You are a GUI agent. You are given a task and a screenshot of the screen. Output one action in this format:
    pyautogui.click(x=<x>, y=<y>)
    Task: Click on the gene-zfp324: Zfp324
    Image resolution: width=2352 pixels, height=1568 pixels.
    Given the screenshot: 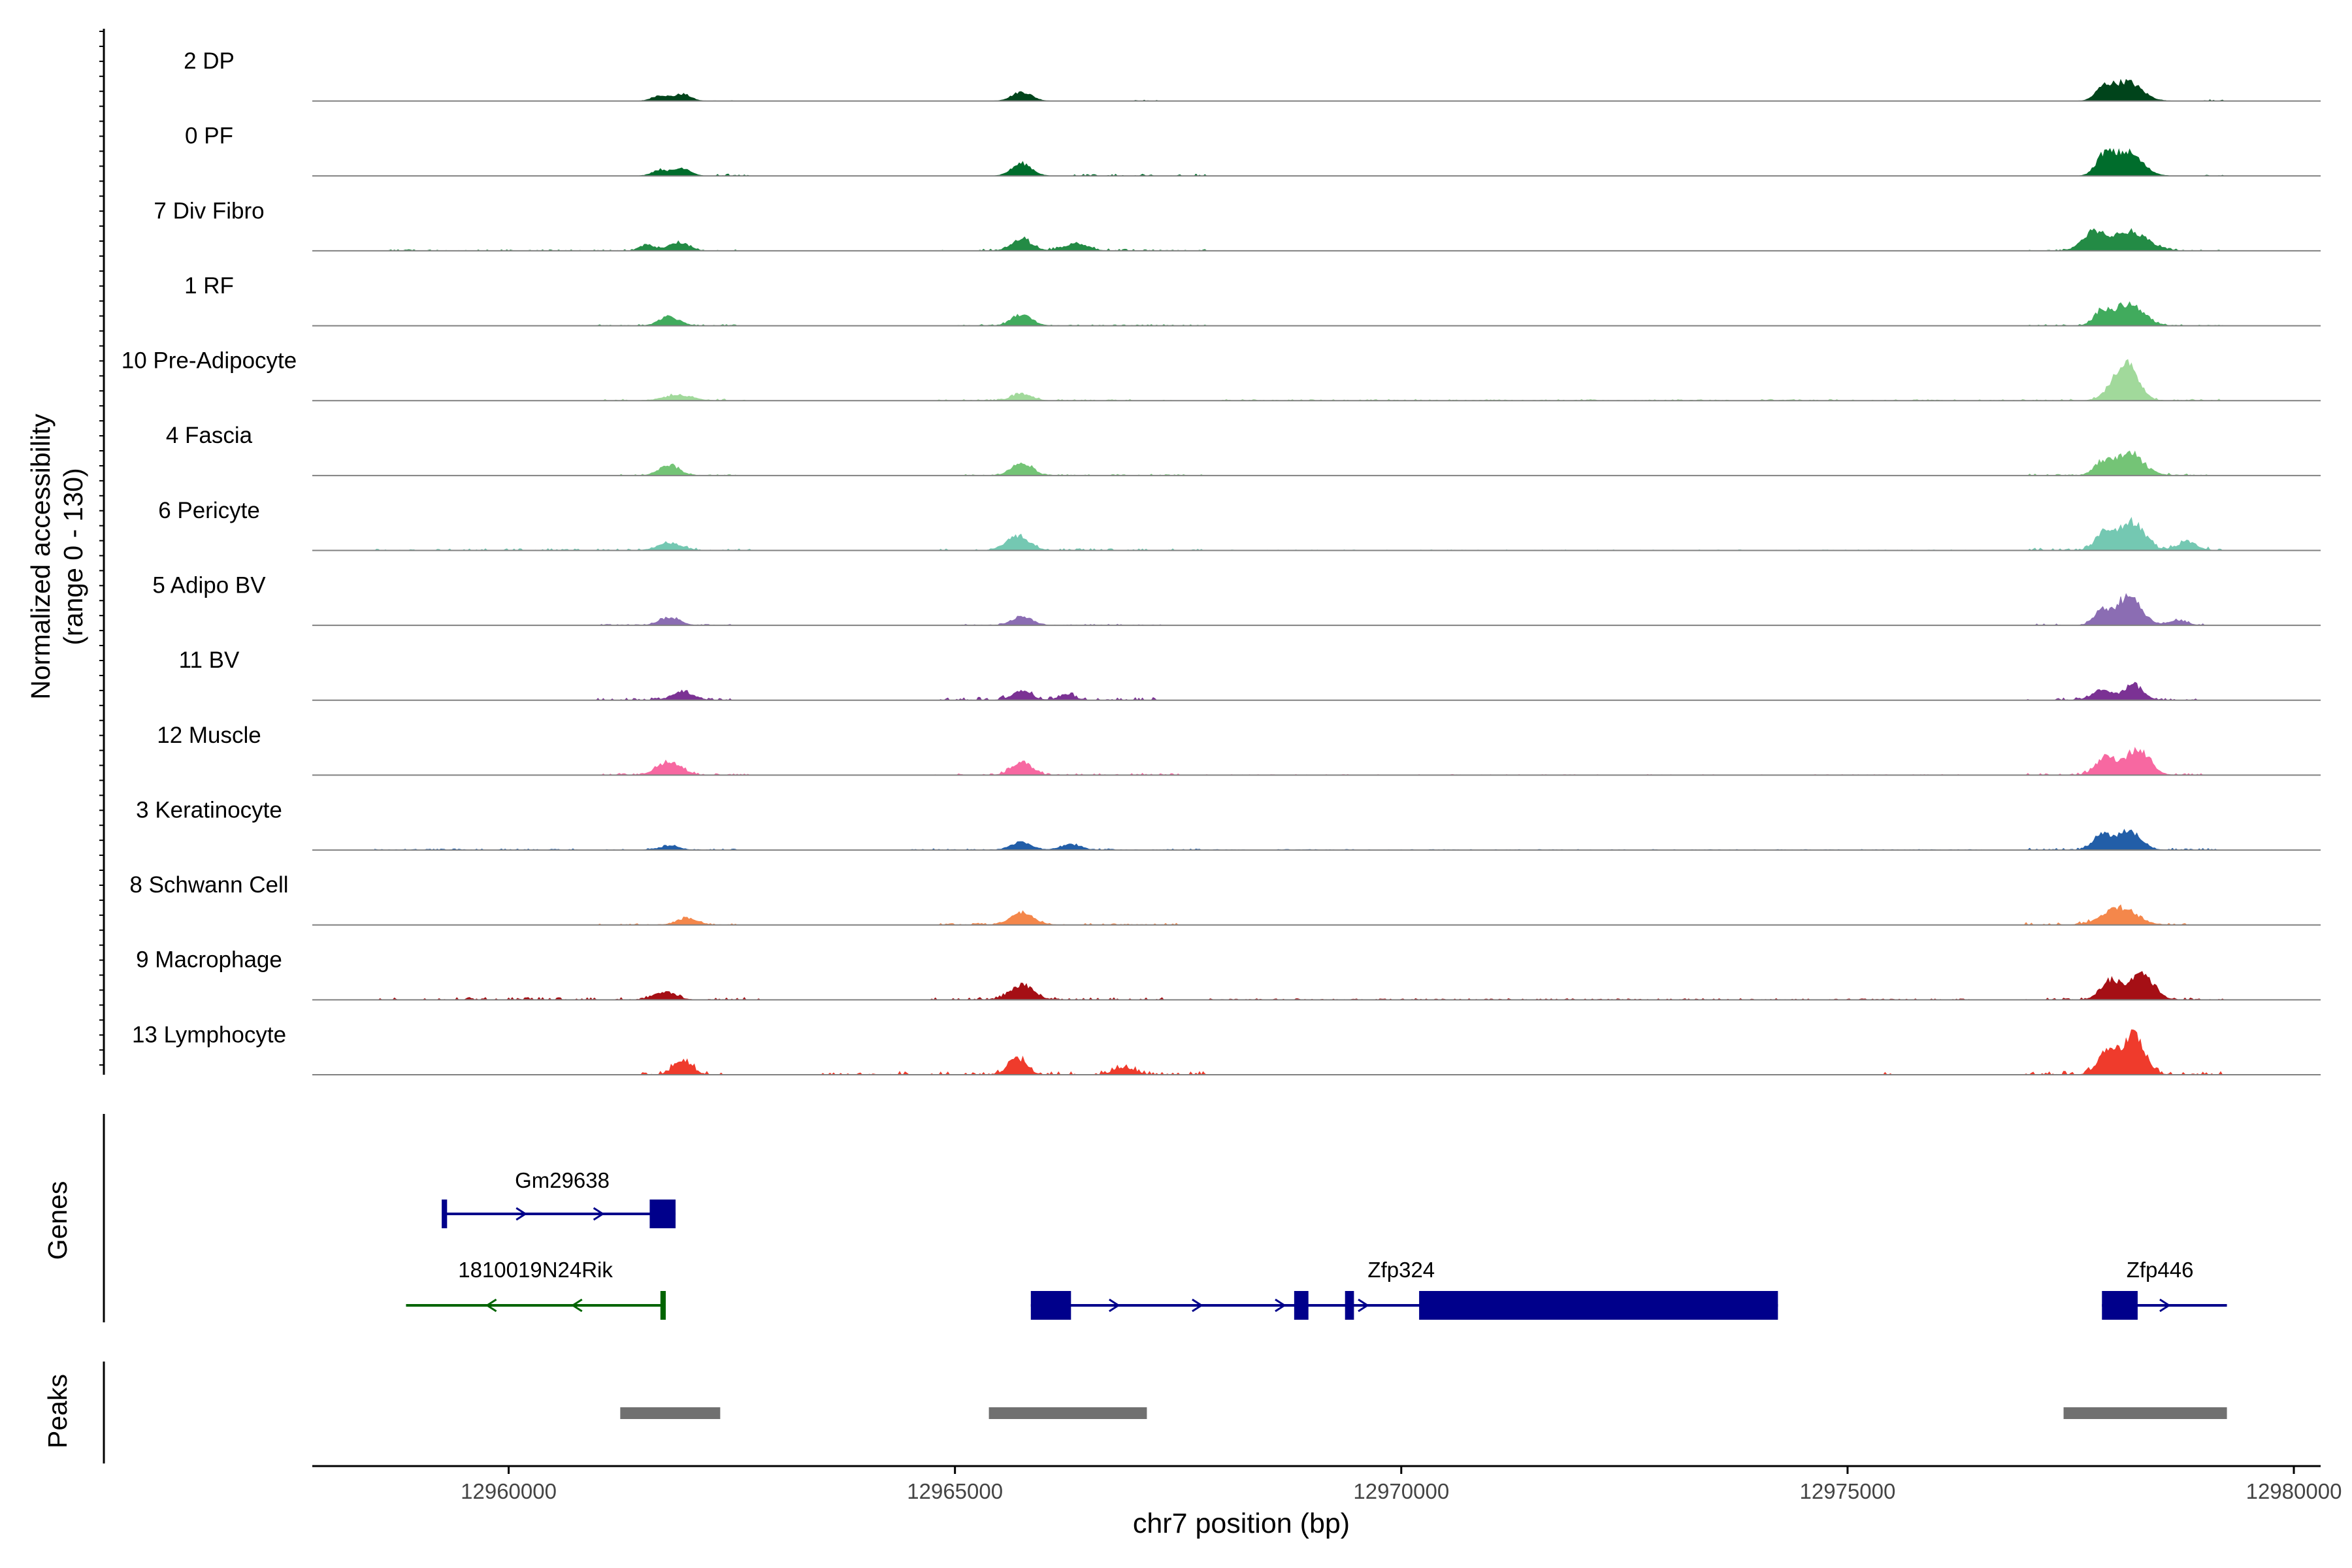 What is the action you would take?
    pyautogui.click(x=1404, y=1289)
    